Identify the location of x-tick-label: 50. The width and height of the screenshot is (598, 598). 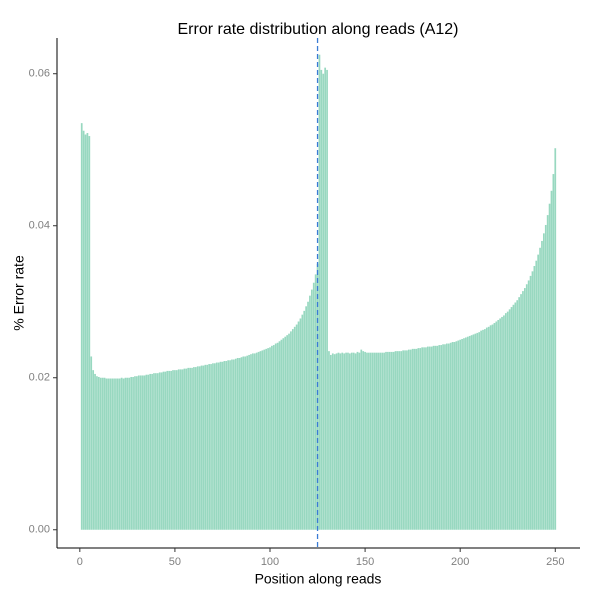
(175, 562).